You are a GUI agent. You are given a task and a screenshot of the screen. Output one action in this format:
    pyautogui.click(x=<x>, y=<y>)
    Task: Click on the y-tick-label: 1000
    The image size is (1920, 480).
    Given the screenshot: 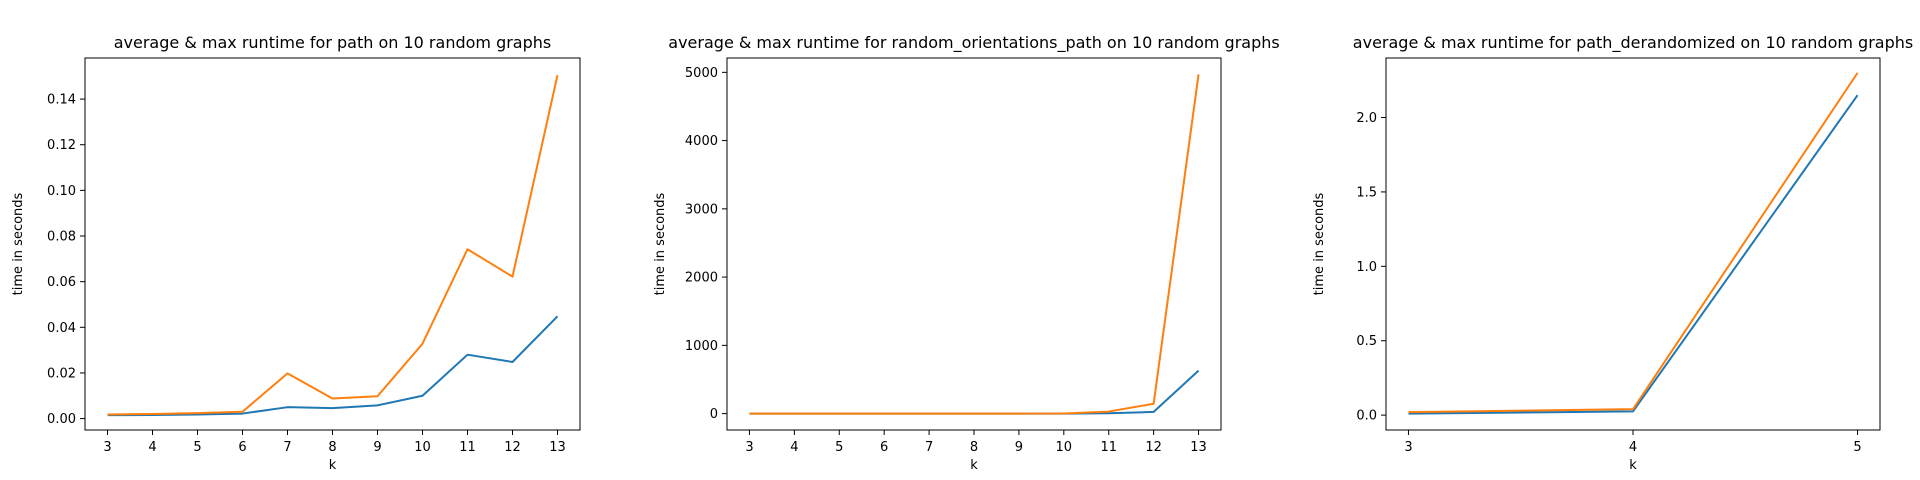 What is the action you would take?
    pyautogui.click(x=701, y=346)
    